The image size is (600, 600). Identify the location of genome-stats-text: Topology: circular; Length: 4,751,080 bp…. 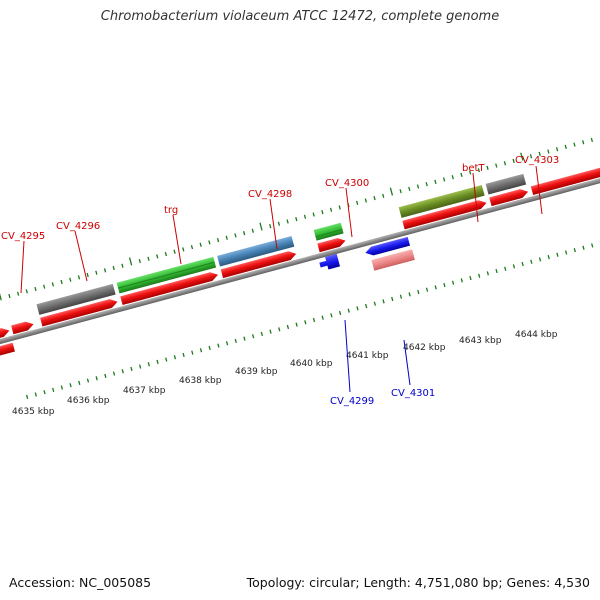
(418, 582).